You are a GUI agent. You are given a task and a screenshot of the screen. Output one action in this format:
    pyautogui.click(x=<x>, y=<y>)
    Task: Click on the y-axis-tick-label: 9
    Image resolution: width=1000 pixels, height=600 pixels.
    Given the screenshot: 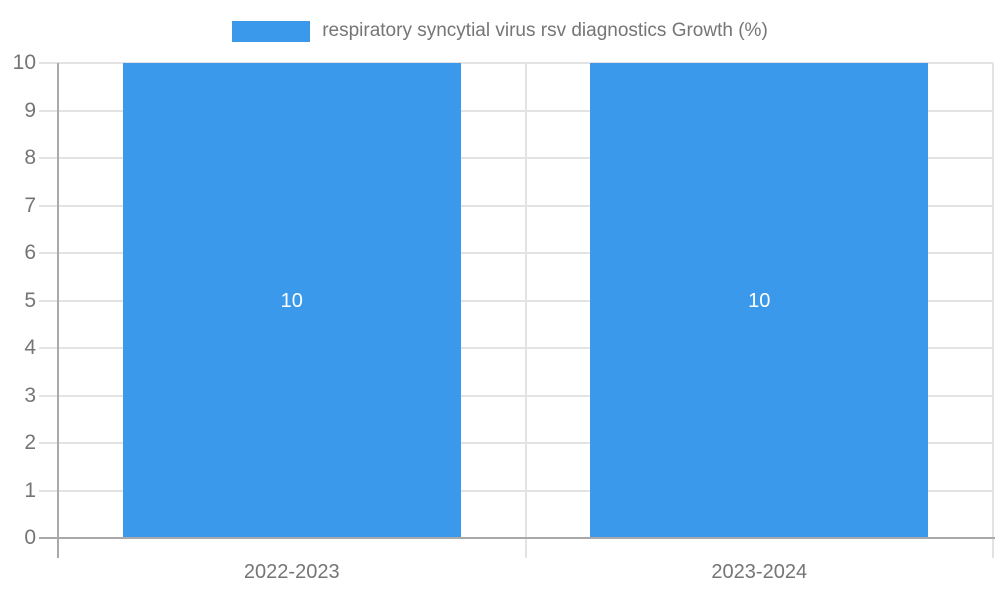 What is the action you would take?
    pyautogui.click(x=30, y=110)
    